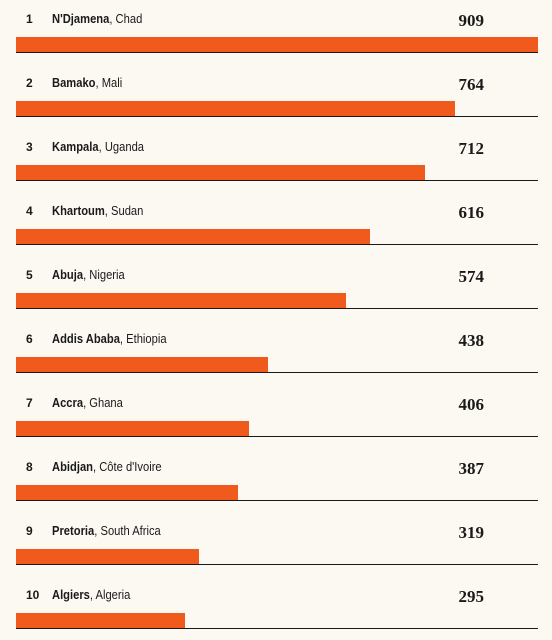 The image size is (552, 640). What do you see at coordinates (86, 338) in the screenshot?
I see `city-name: Addis Ababa` at bounding box center [86, 338].